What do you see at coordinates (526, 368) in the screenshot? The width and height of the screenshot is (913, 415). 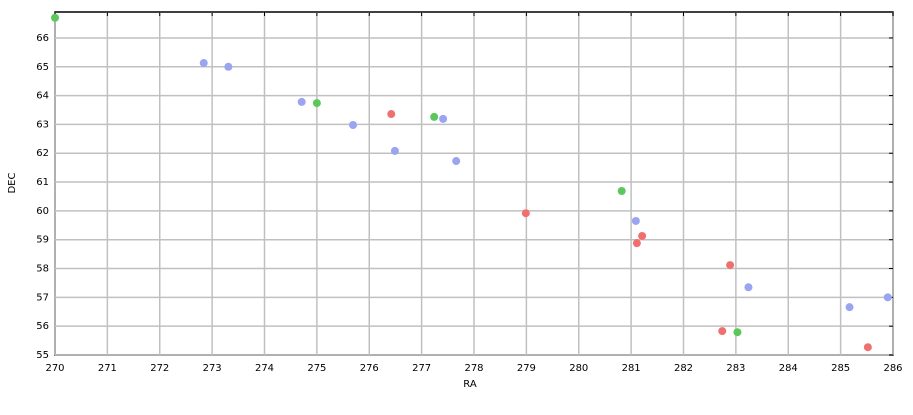 I see `x-tick-label: 279` at bounding box center [526, 368].